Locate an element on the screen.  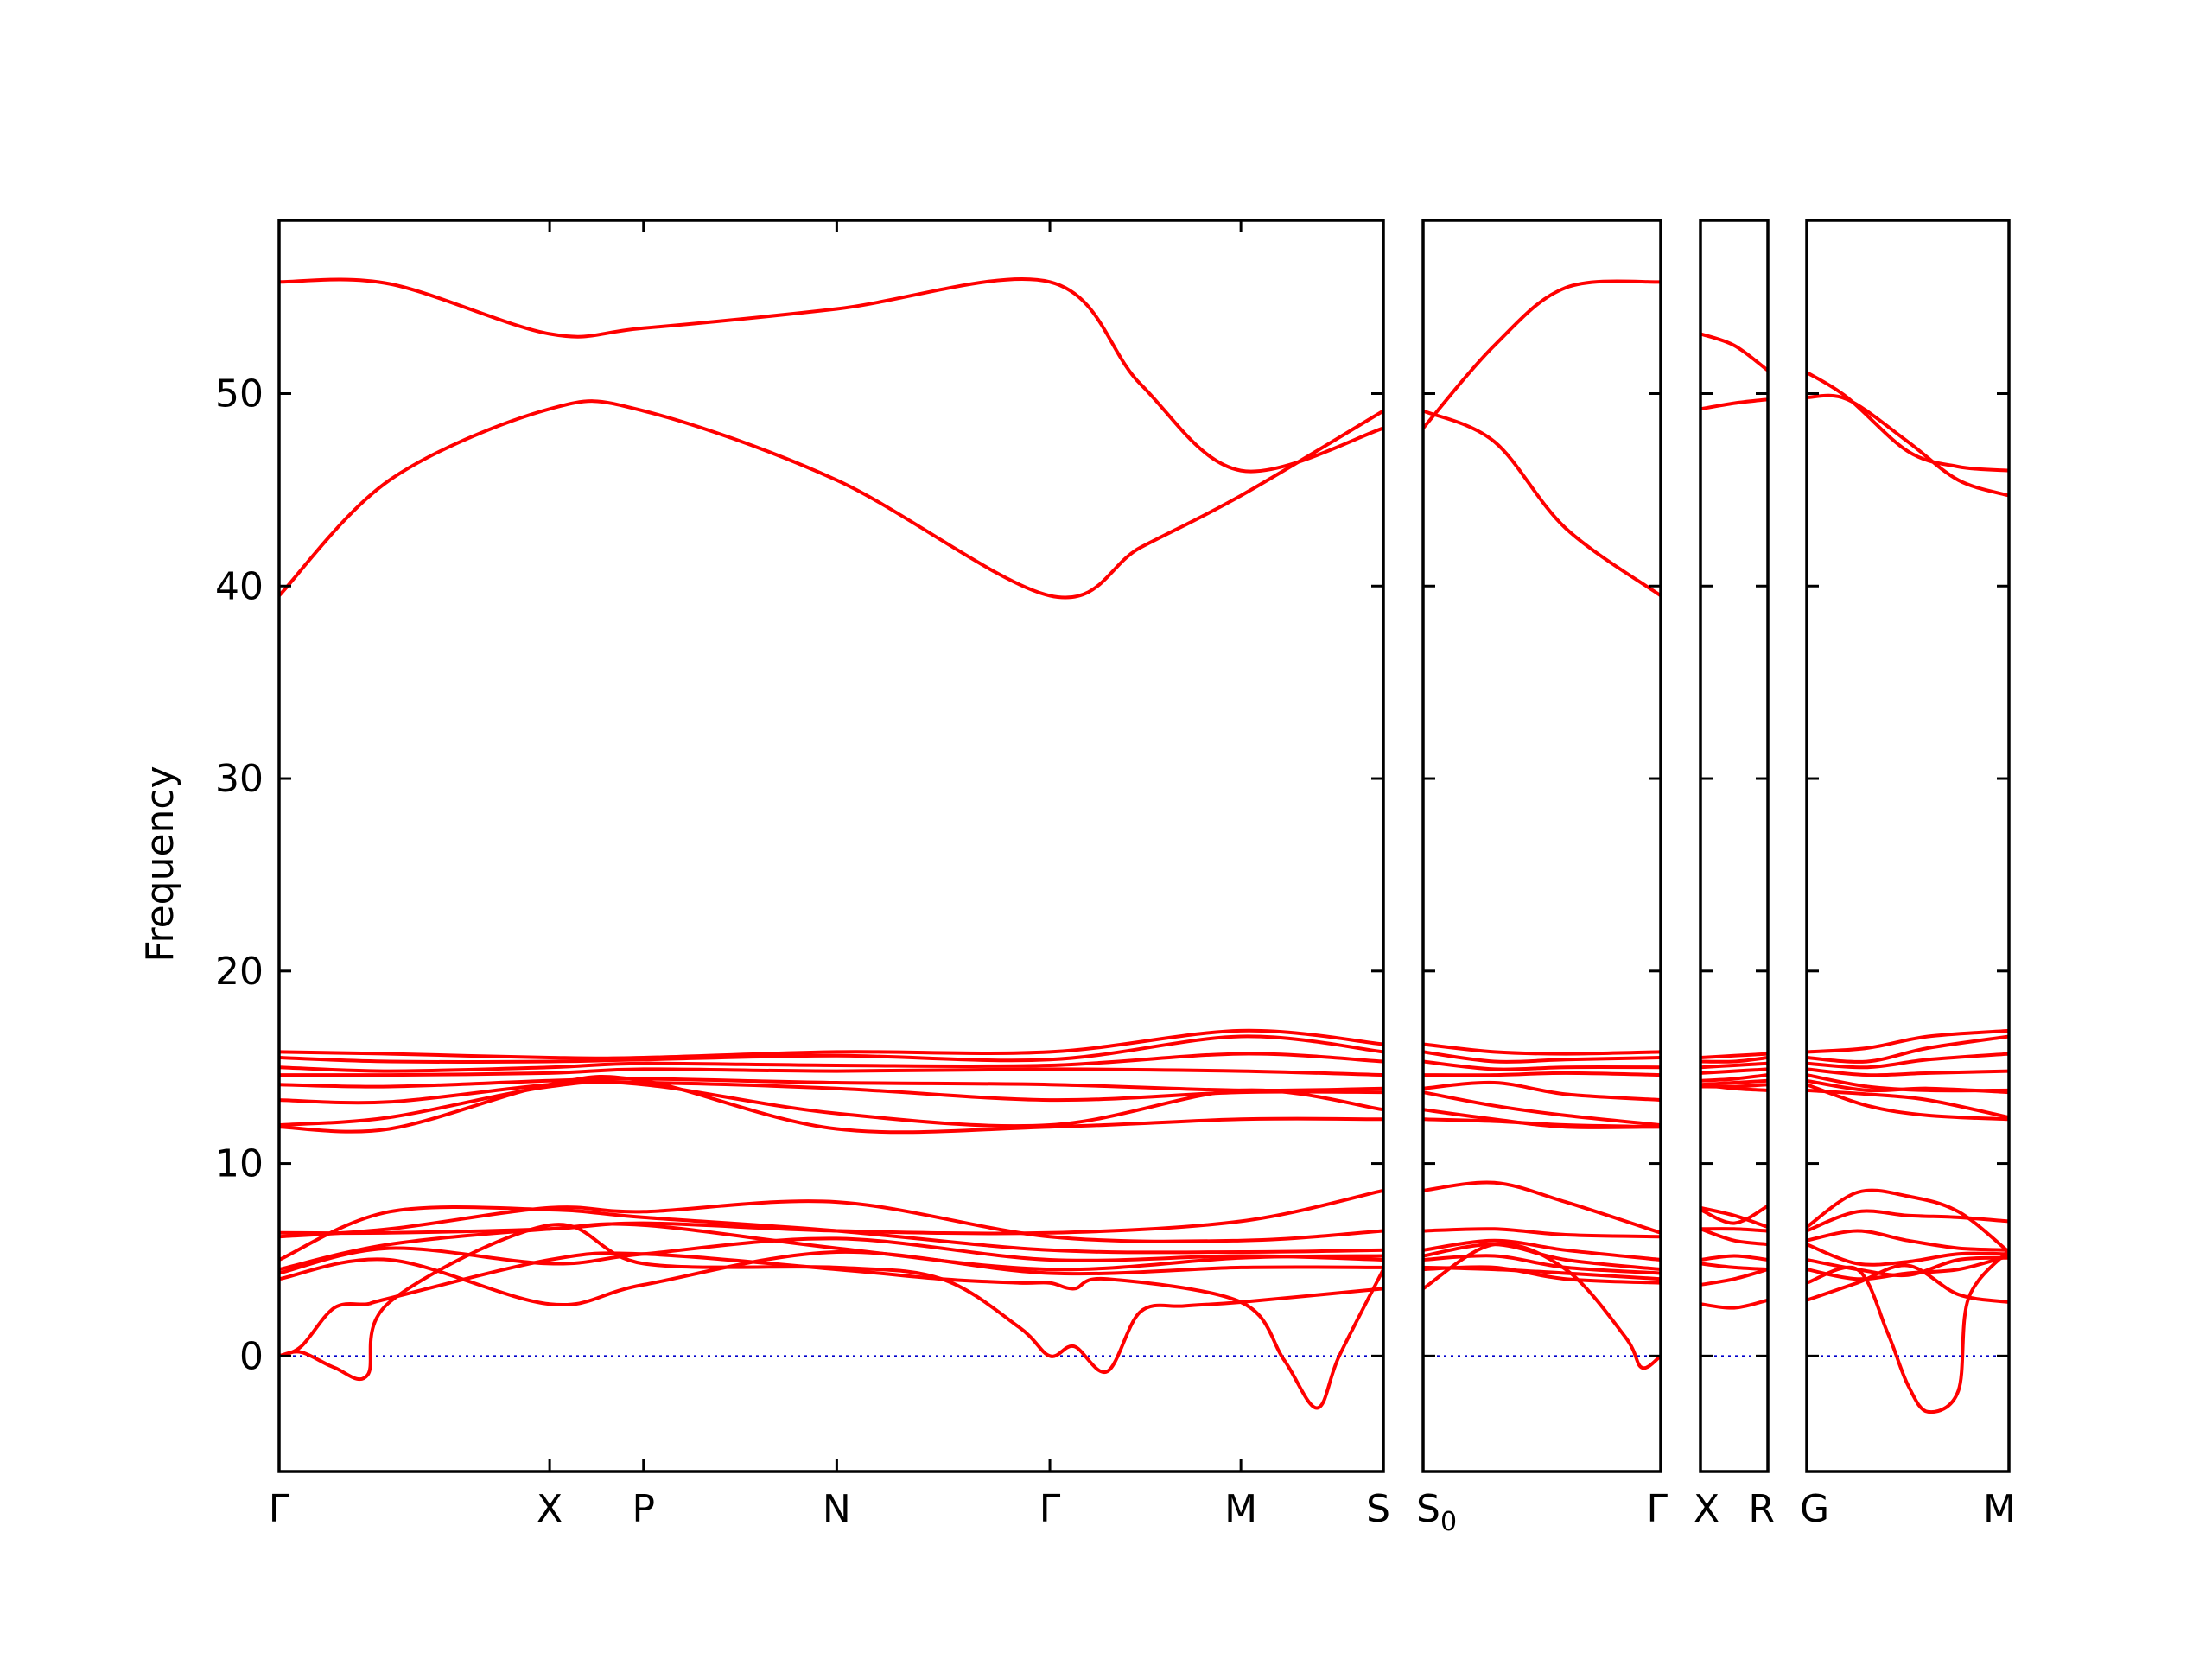
y-tick-label: 10 is located at coordinates (239, 1164).